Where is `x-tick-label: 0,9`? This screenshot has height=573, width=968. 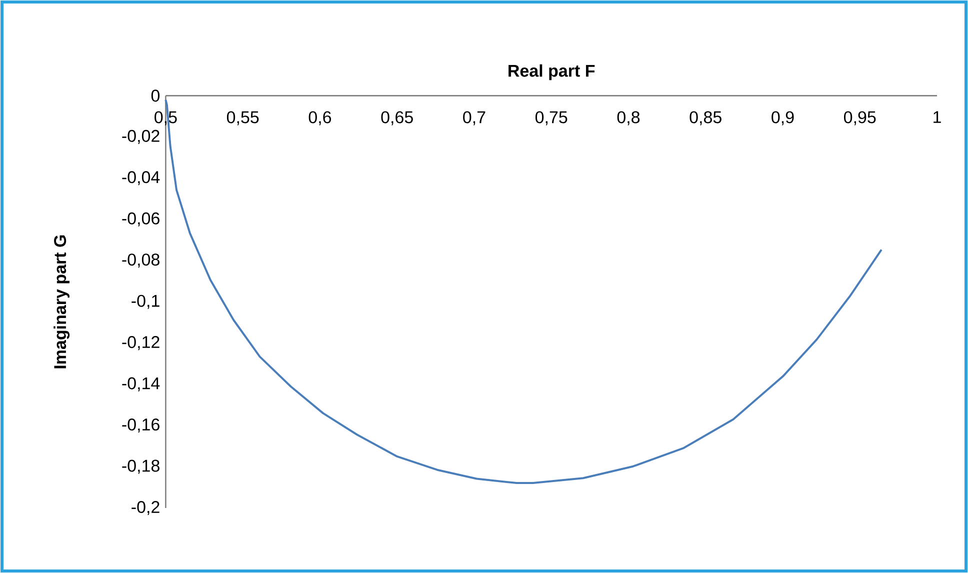 x-tick-label: 0,9 is located at coordinates (783, 118).